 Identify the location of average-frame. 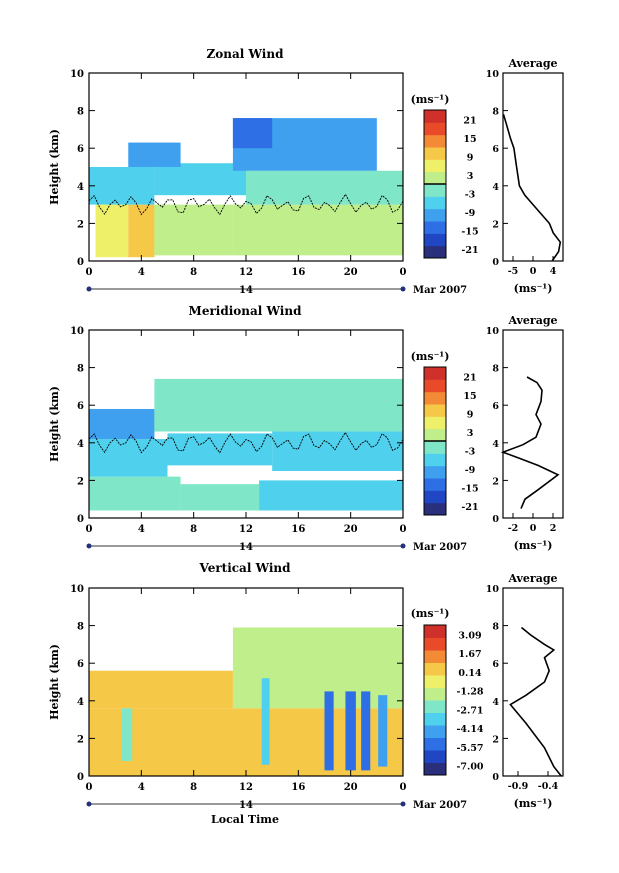
(533, 424).